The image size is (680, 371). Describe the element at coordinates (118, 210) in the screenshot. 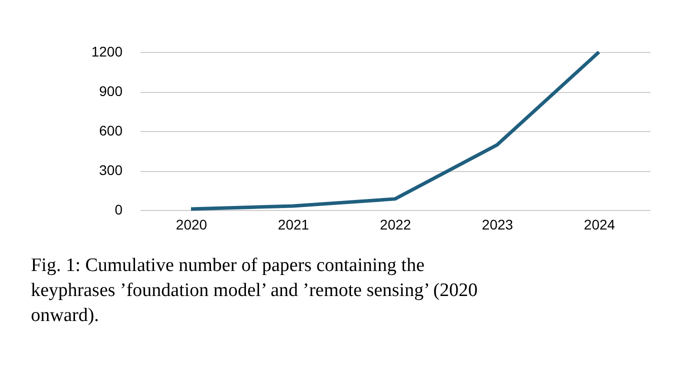

I see `y-tick-label: 0` at that location.